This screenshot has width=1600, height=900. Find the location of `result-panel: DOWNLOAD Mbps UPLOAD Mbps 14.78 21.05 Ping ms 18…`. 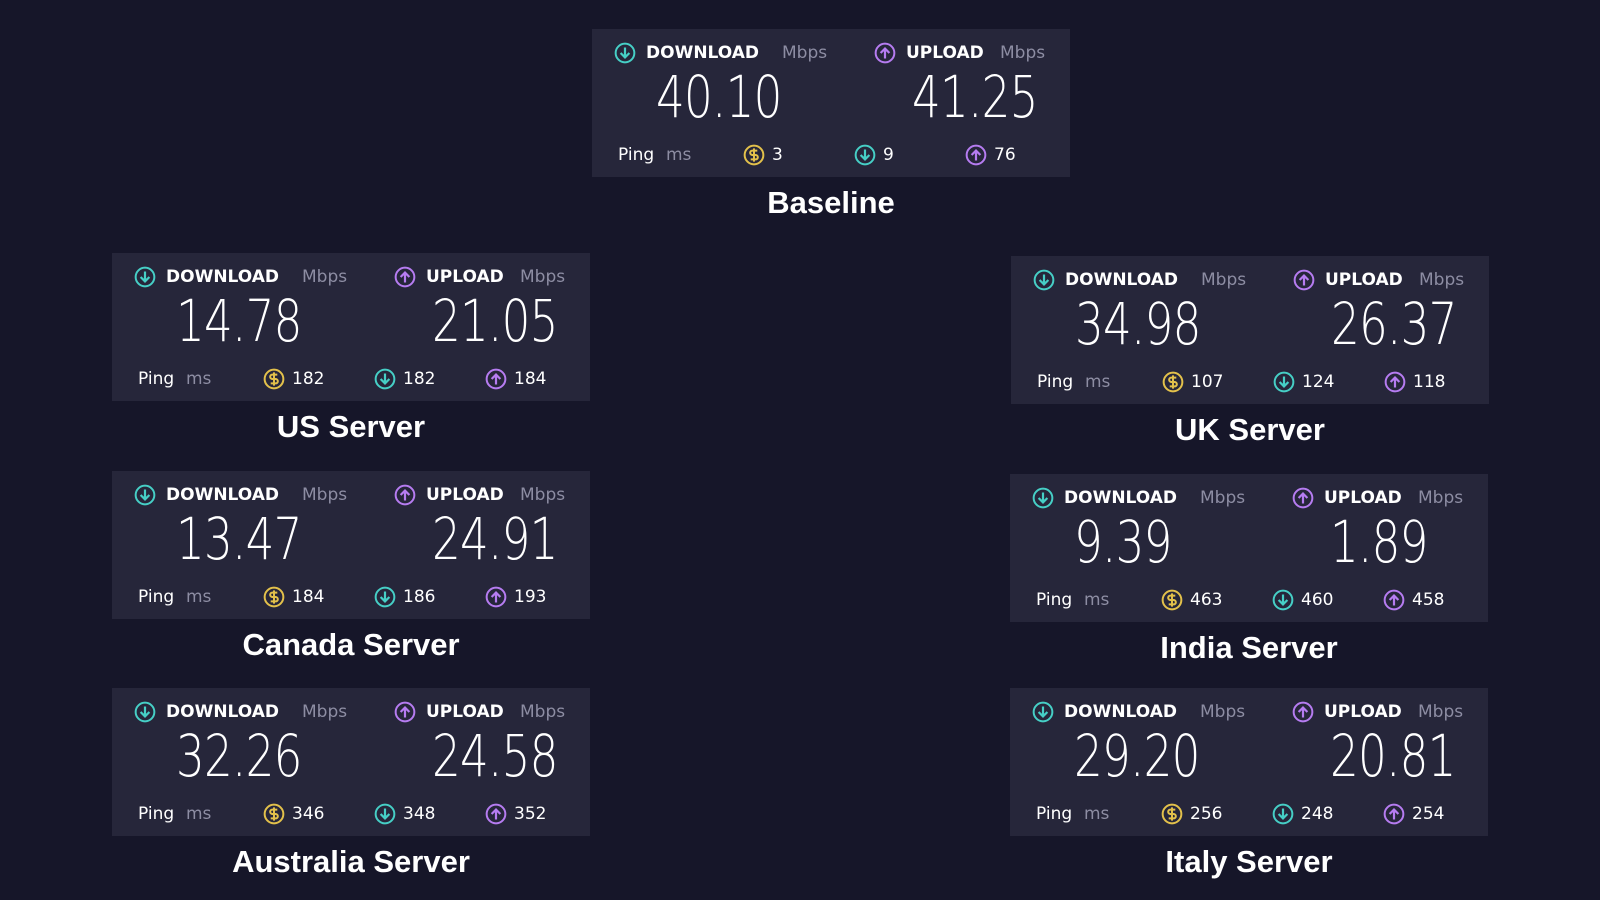

result-panel: DOWNLOAD Mbps UPLOAD Mbps 14.78 21.05 Ping ms 18… is located at coordinates (351, 327).